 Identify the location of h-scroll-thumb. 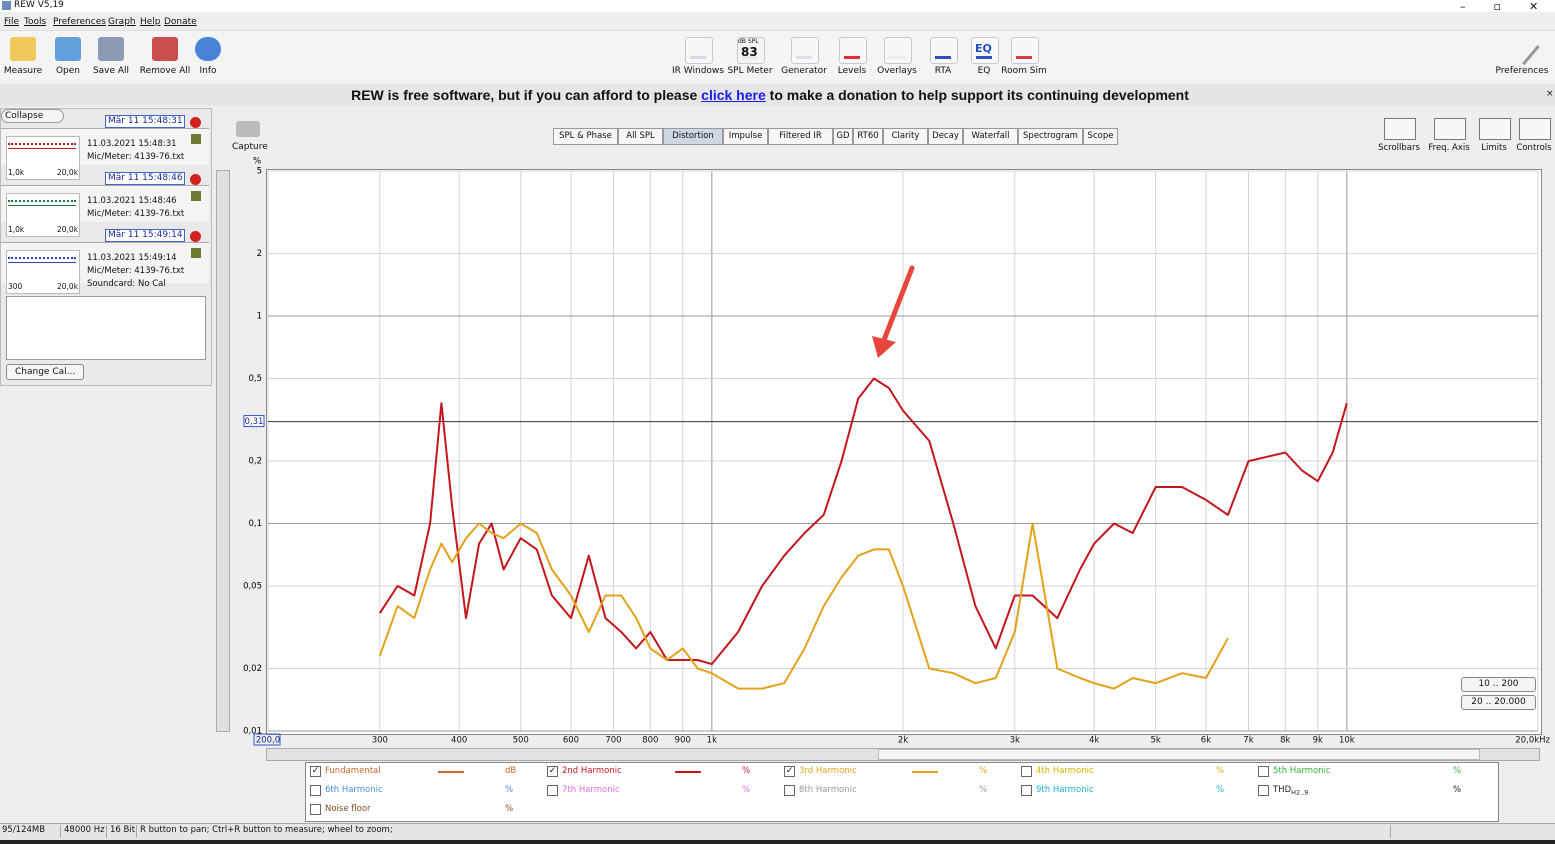
(1179, 754).